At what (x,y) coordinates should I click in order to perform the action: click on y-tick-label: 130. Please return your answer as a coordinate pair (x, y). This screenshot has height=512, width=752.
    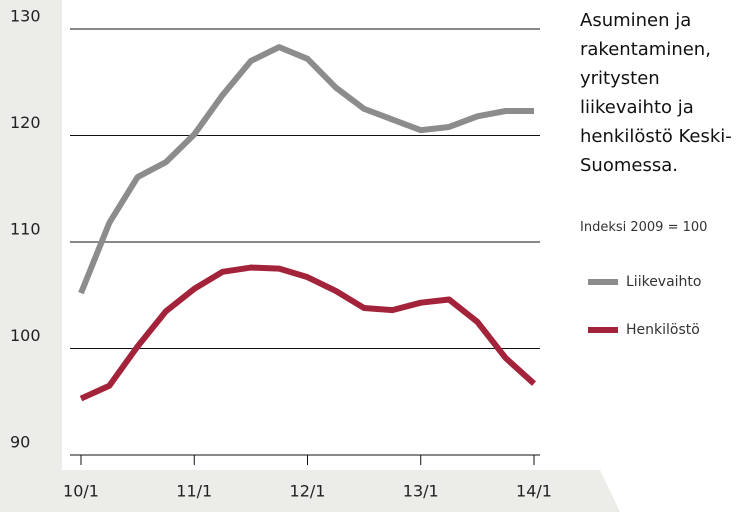
    Looking at the image, I should click on (25, 16).